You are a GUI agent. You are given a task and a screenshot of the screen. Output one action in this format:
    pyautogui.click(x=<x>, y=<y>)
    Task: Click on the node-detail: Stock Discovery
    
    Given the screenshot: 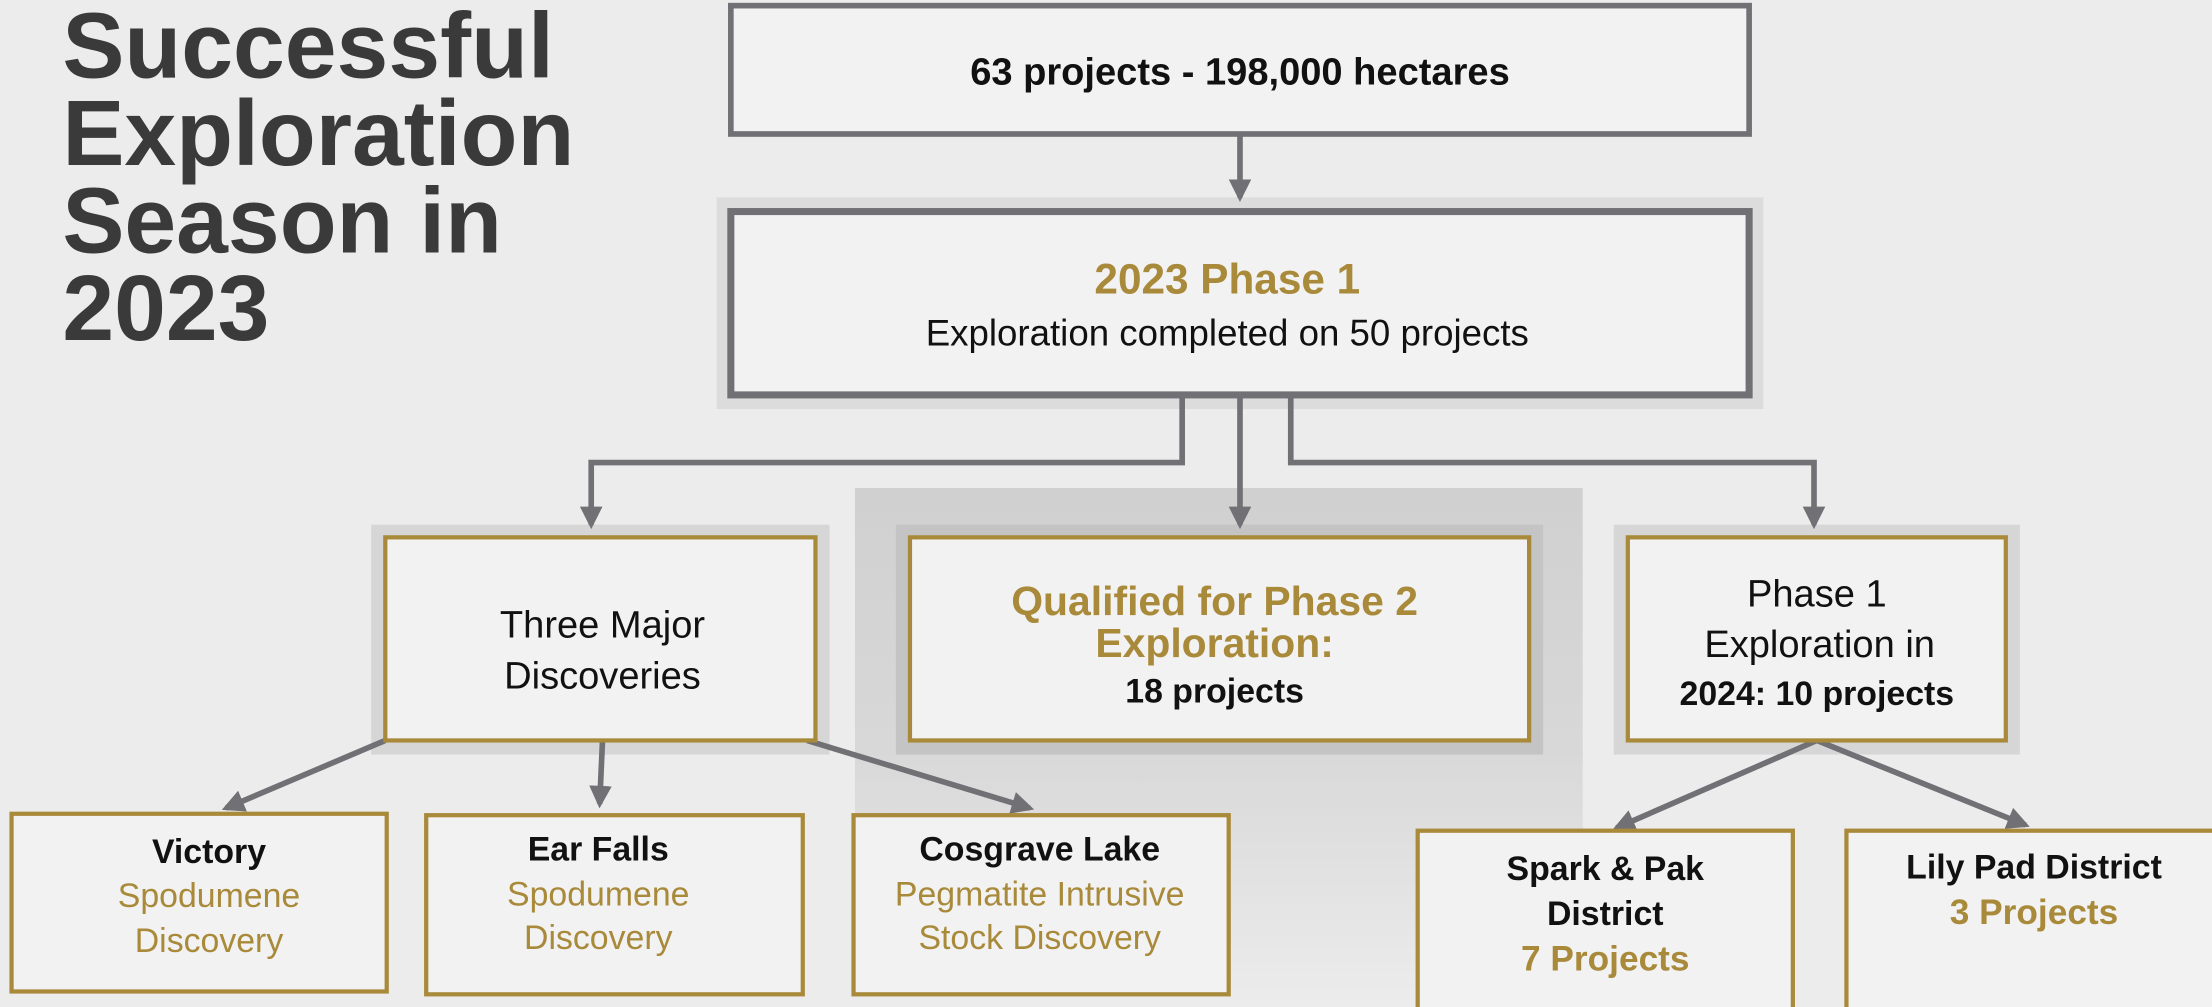 What is the action you would take?
    pyautogui.click(x=1039, y=938)
    